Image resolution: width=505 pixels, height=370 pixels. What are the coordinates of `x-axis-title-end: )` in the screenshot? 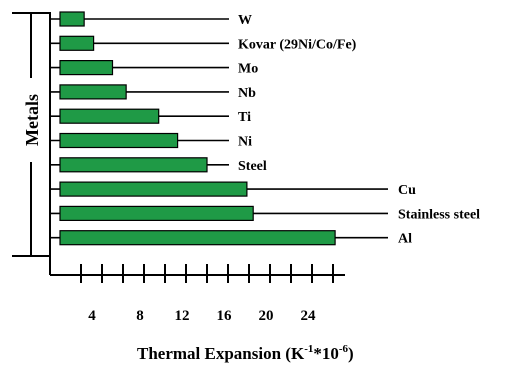 It's located at (351, 353).